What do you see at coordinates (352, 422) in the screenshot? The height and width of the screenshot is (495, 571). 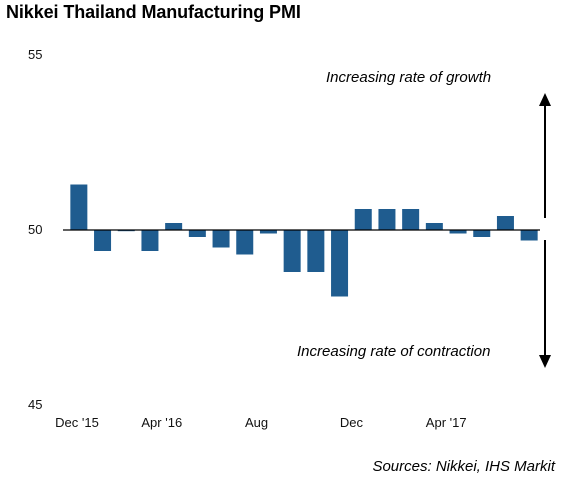 I see `x-tick-label: Dec` at bounding box center [352, 422].